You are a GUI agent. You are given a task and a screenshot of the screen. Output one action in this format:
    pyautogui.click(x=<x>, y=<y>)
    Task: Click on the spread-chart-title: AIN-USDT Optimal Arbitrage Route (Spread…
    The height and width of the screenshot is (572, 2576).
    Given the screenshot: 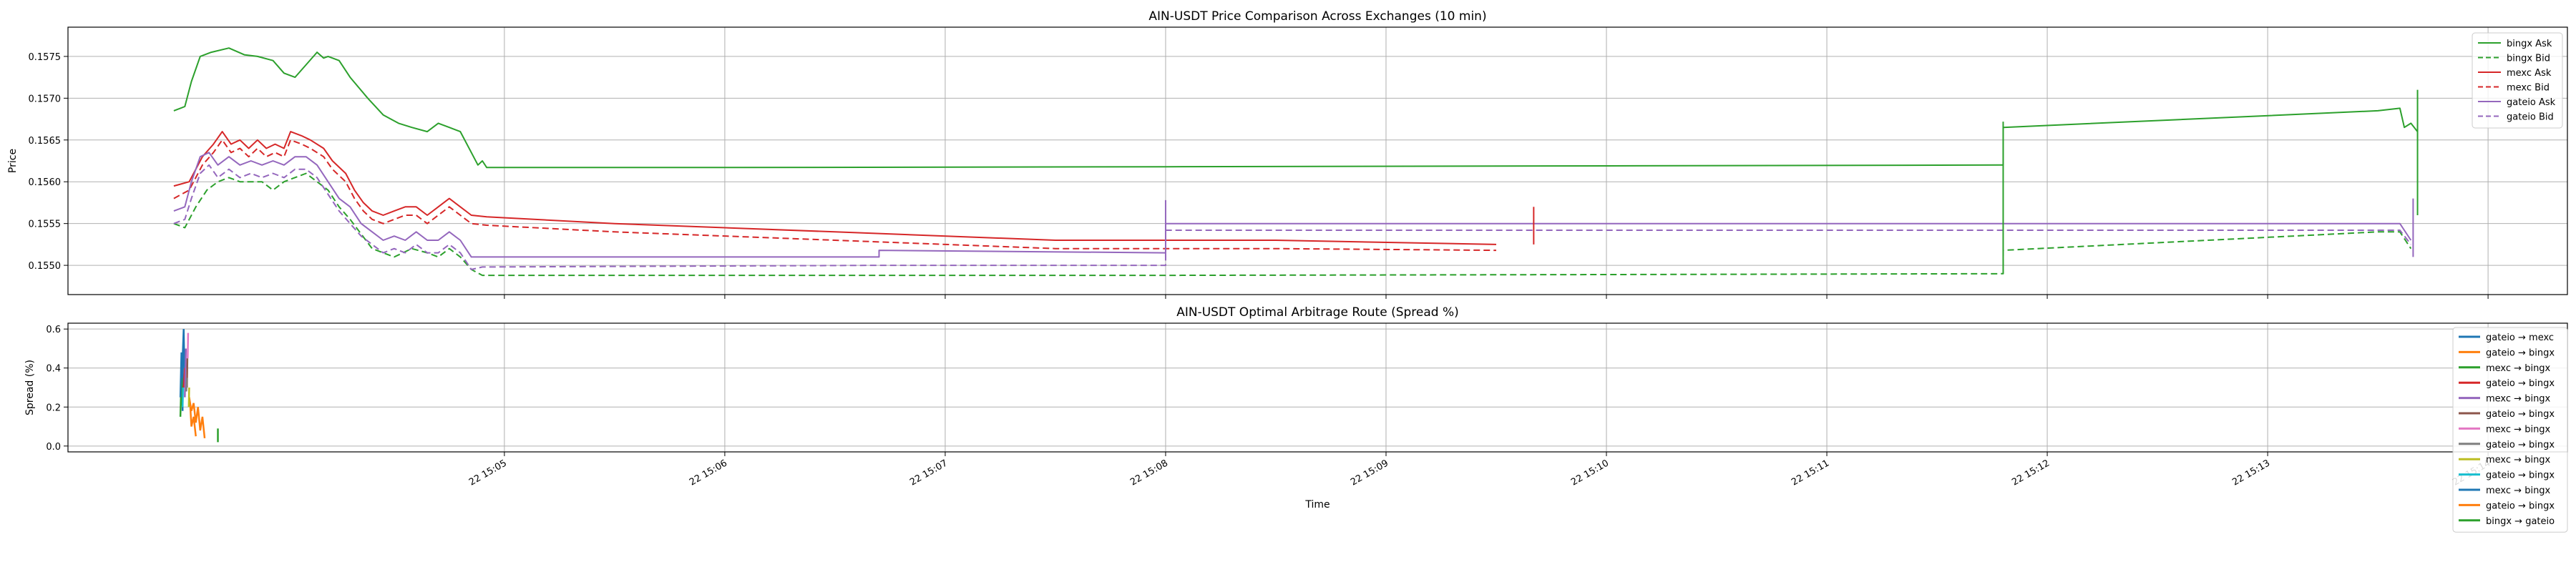 What is the action you would take?
    pyautogui.click(x=1317, y=312)
    